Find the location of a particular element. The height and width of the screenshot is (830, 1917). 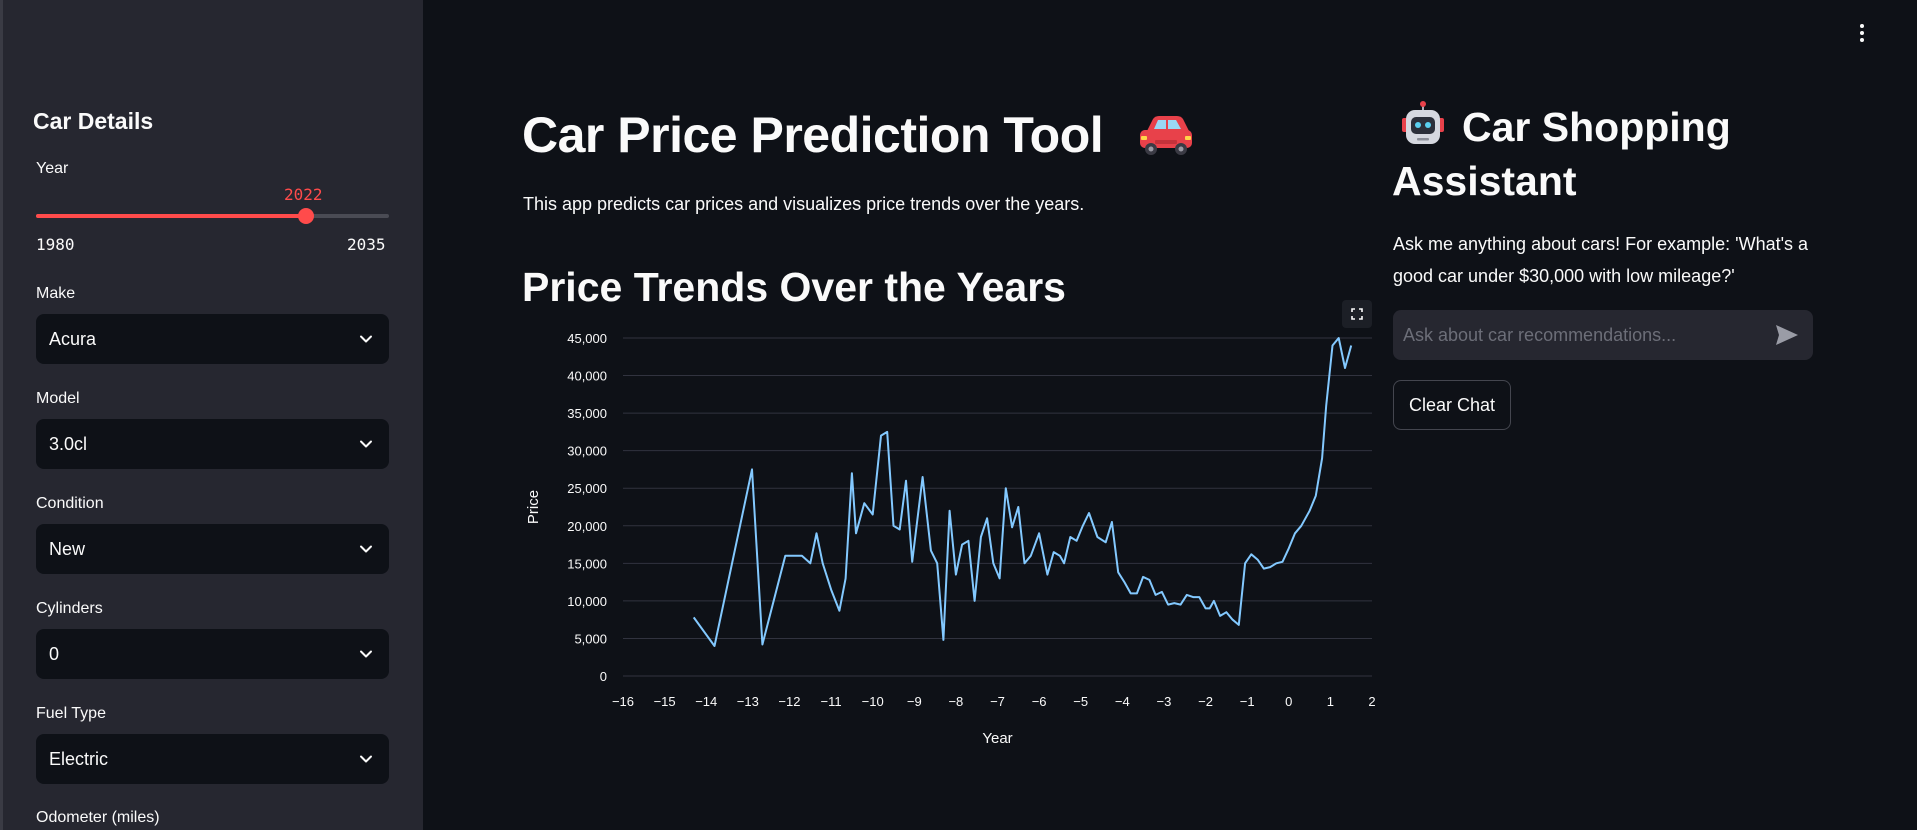

x-tick-label: −10 is located at coordinates (873, 701).